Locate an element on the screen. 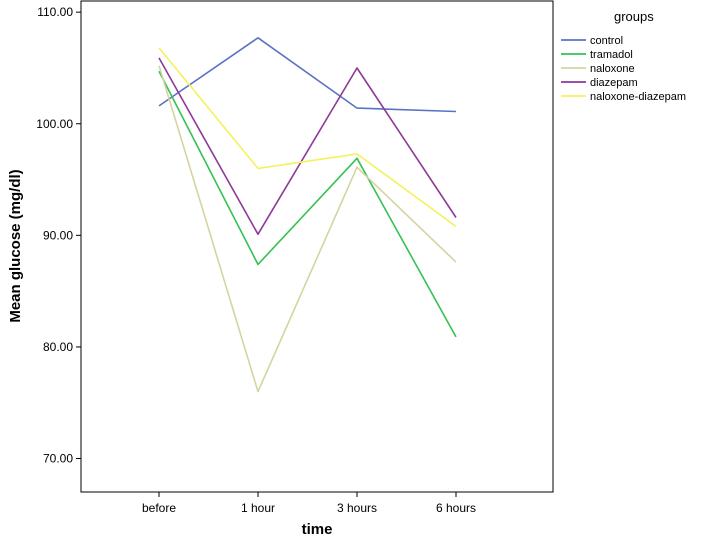  y-axis: 70.00 80.00 90.00 100.00 110.00 is located at coordinates (58, 235).